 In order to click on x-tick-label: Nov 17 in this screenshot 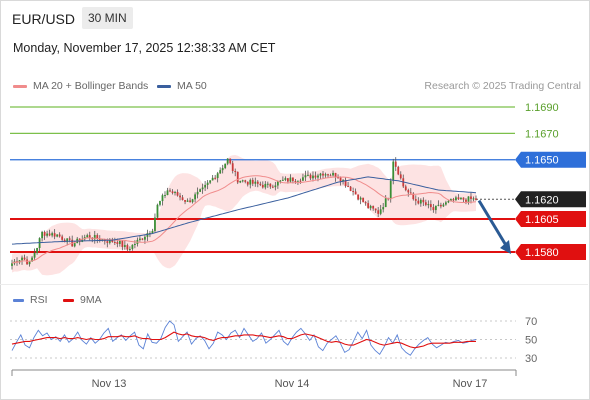, I will do `click(470, 384)`.